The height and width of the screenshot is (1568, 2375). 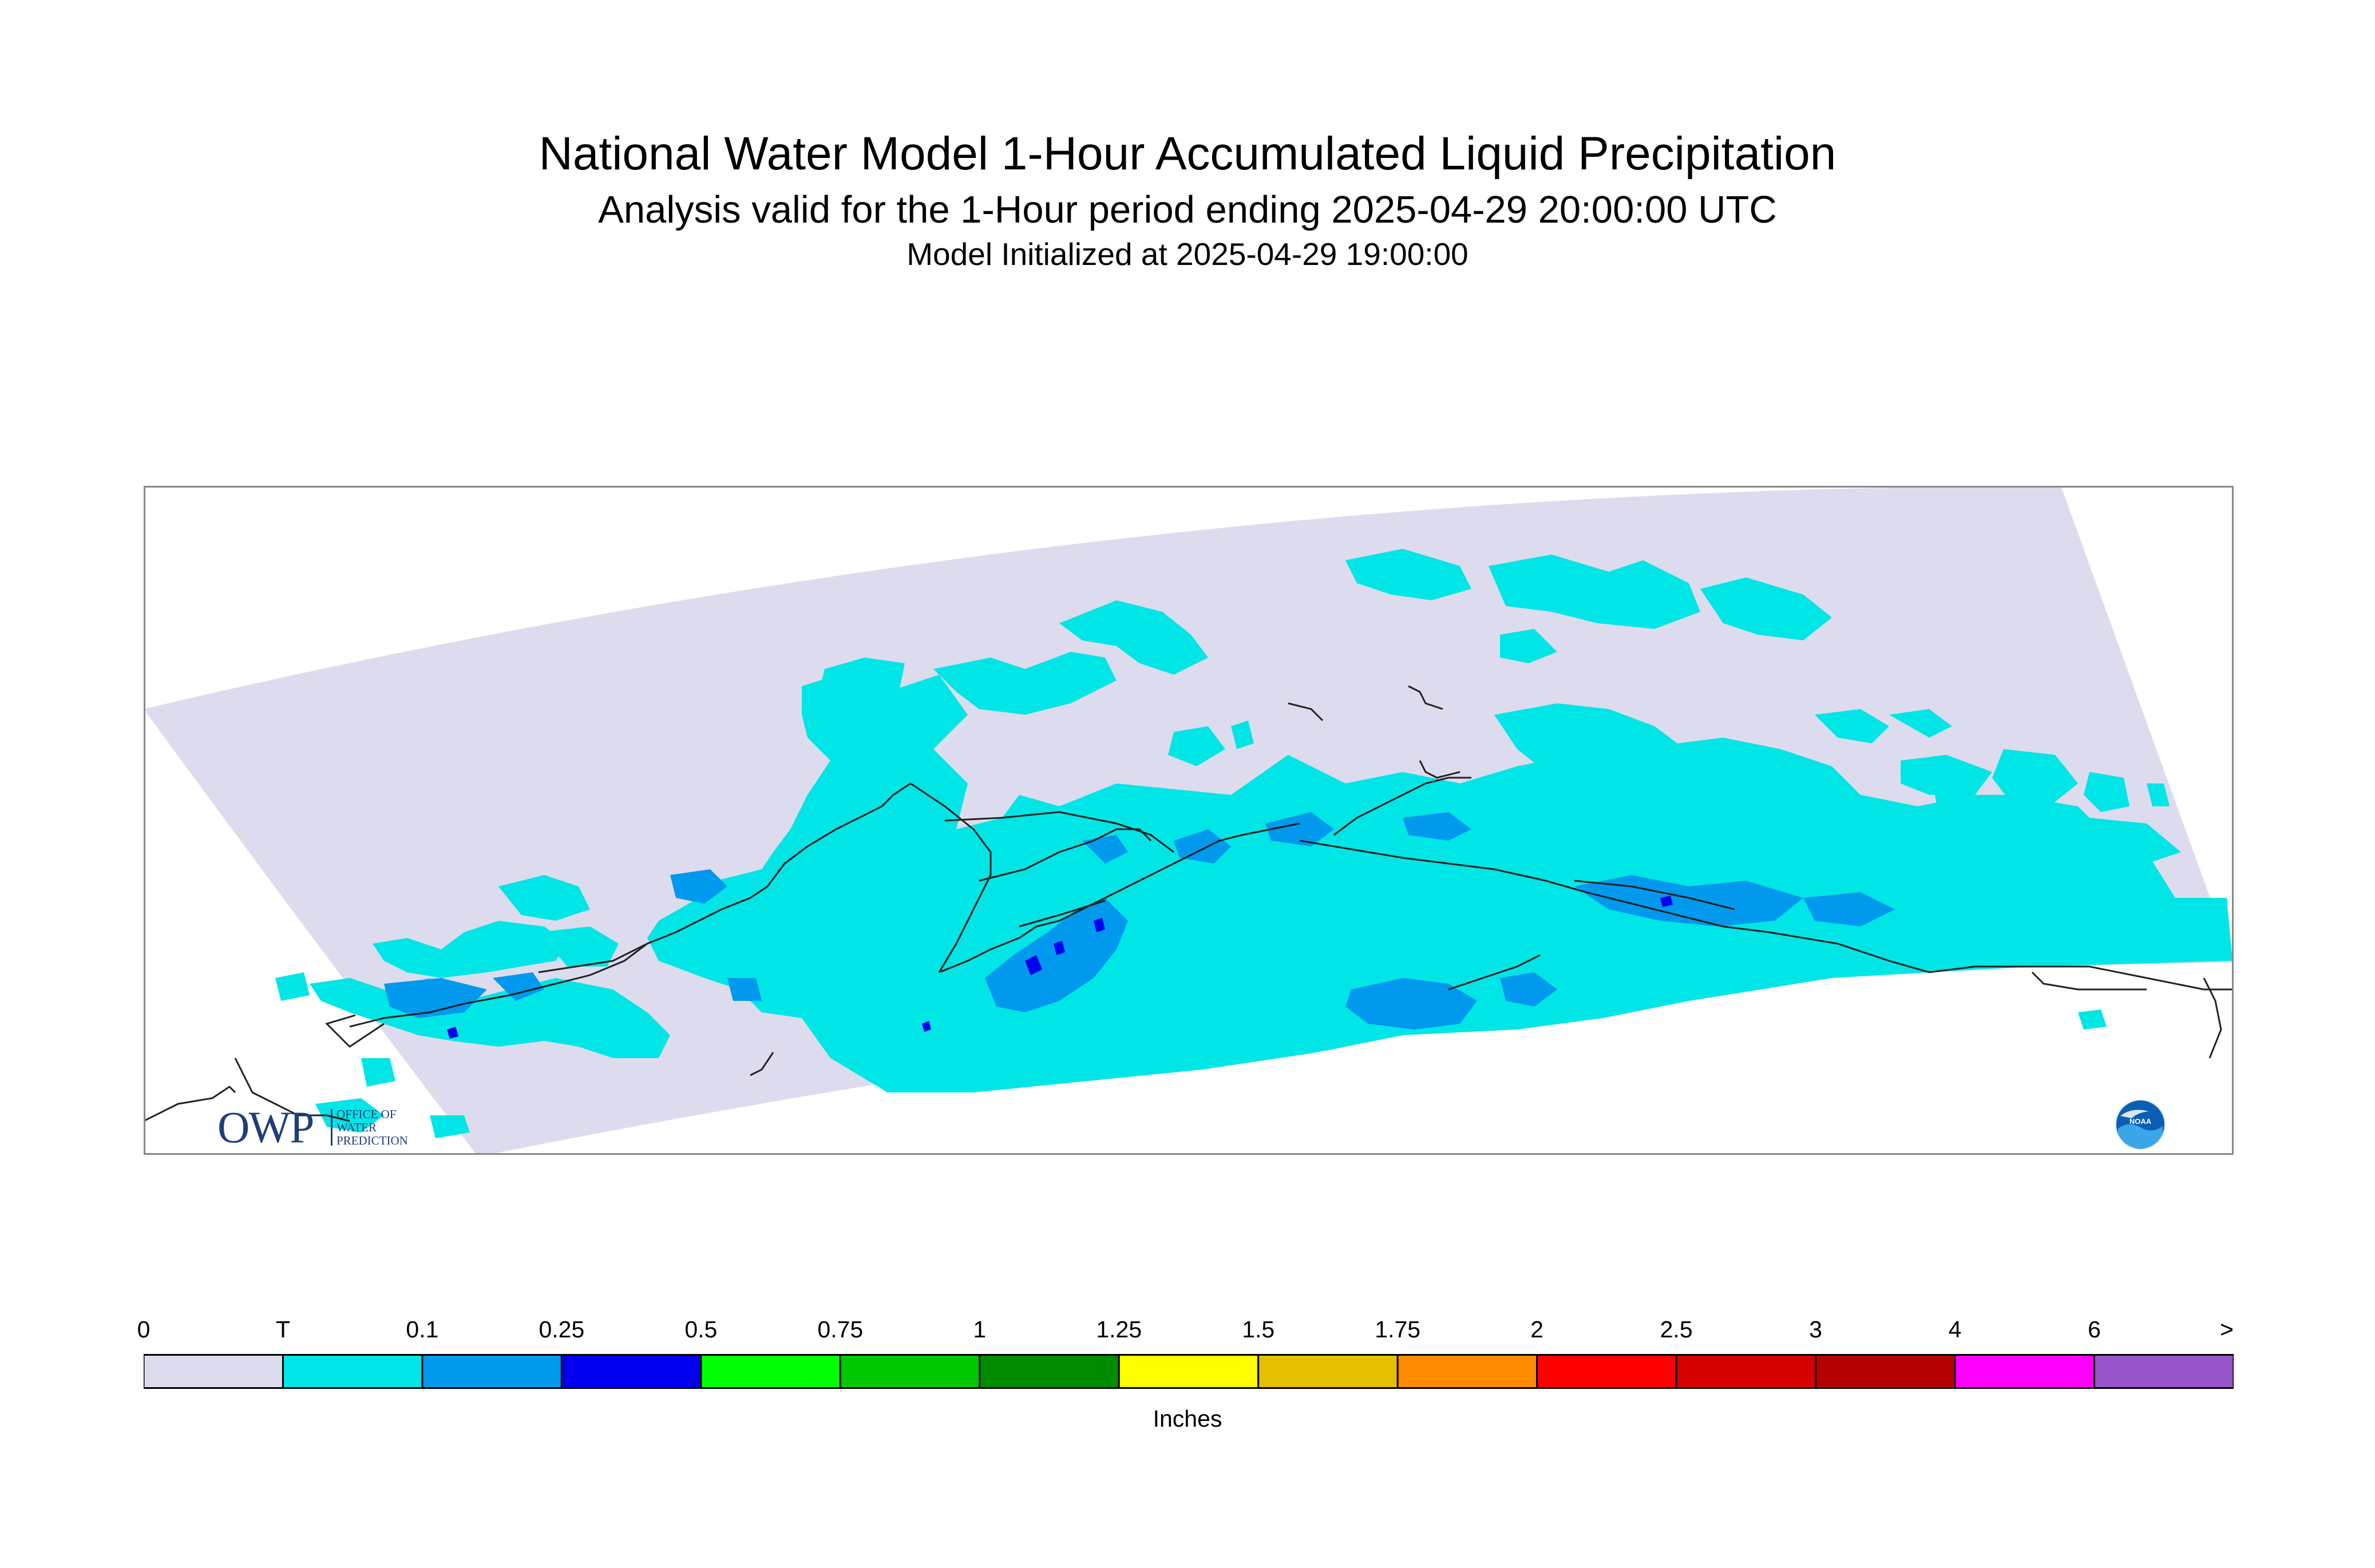 I want to click on owp-logo-caption: OFFICE OF WATER PREDICTION, so click(x=373, y=1127).